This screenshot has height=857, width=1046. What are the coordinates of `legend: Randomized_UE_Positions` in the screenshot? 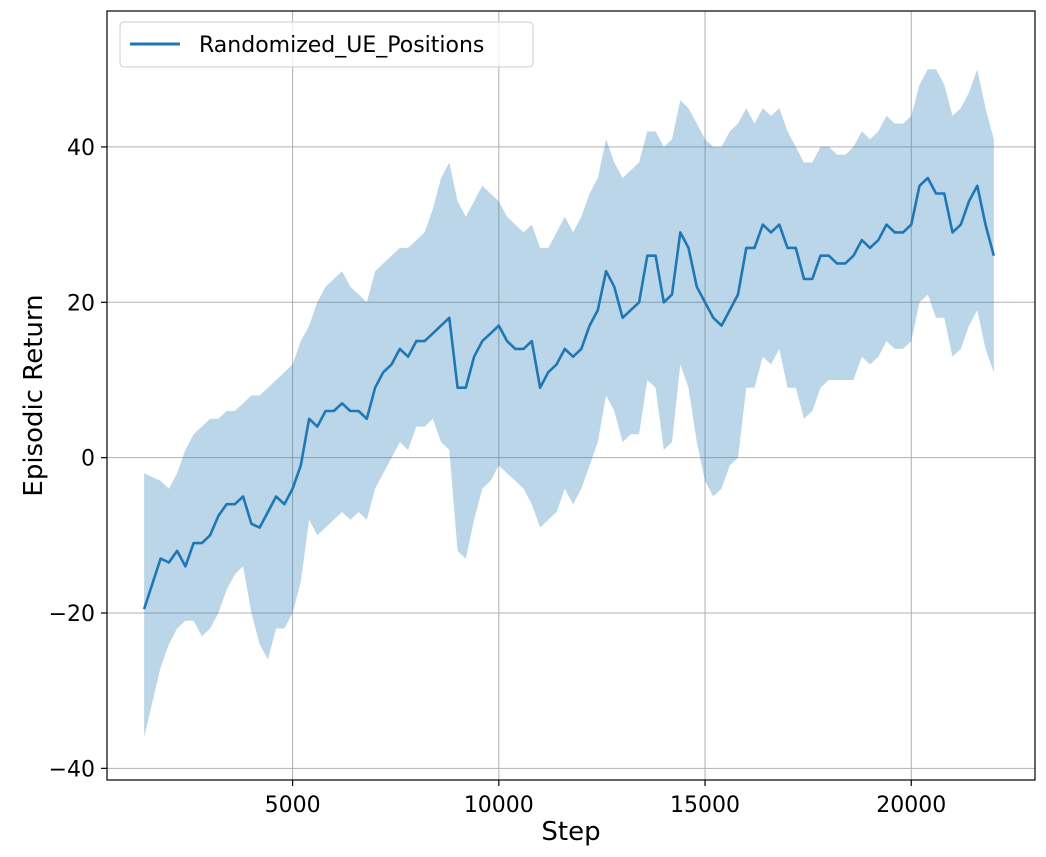 It's located at (326, 44).